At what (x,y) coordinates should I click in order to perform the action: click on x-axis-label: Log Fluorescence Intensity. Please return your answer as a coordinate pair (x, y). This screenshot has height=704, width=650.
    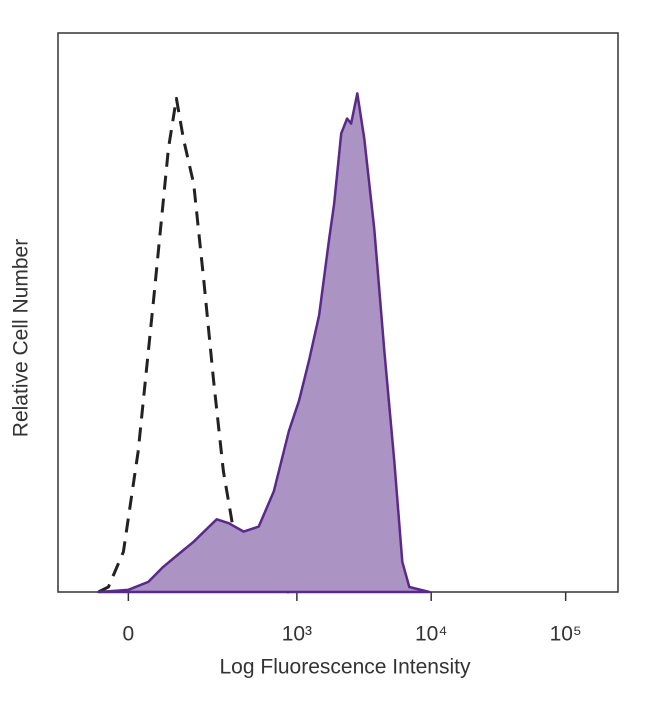
    Looking at the image, I should click on (345, 667).